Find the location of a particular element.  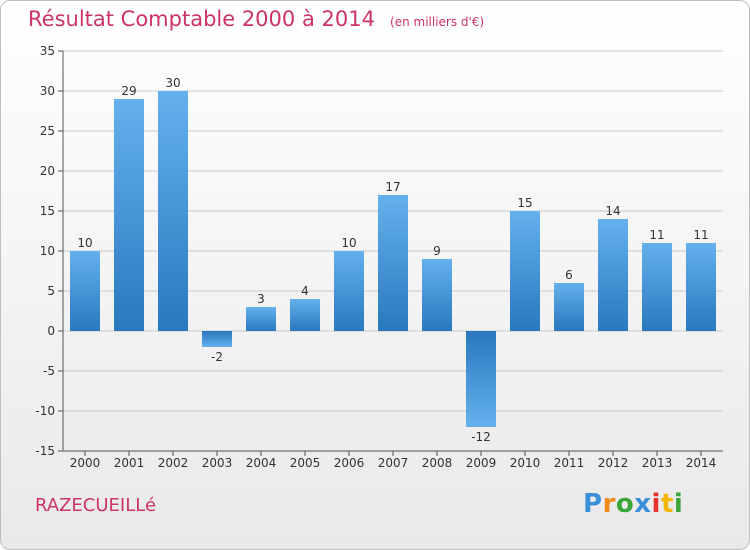

y-tick-label: 5 is located at coordinates (51, 291).